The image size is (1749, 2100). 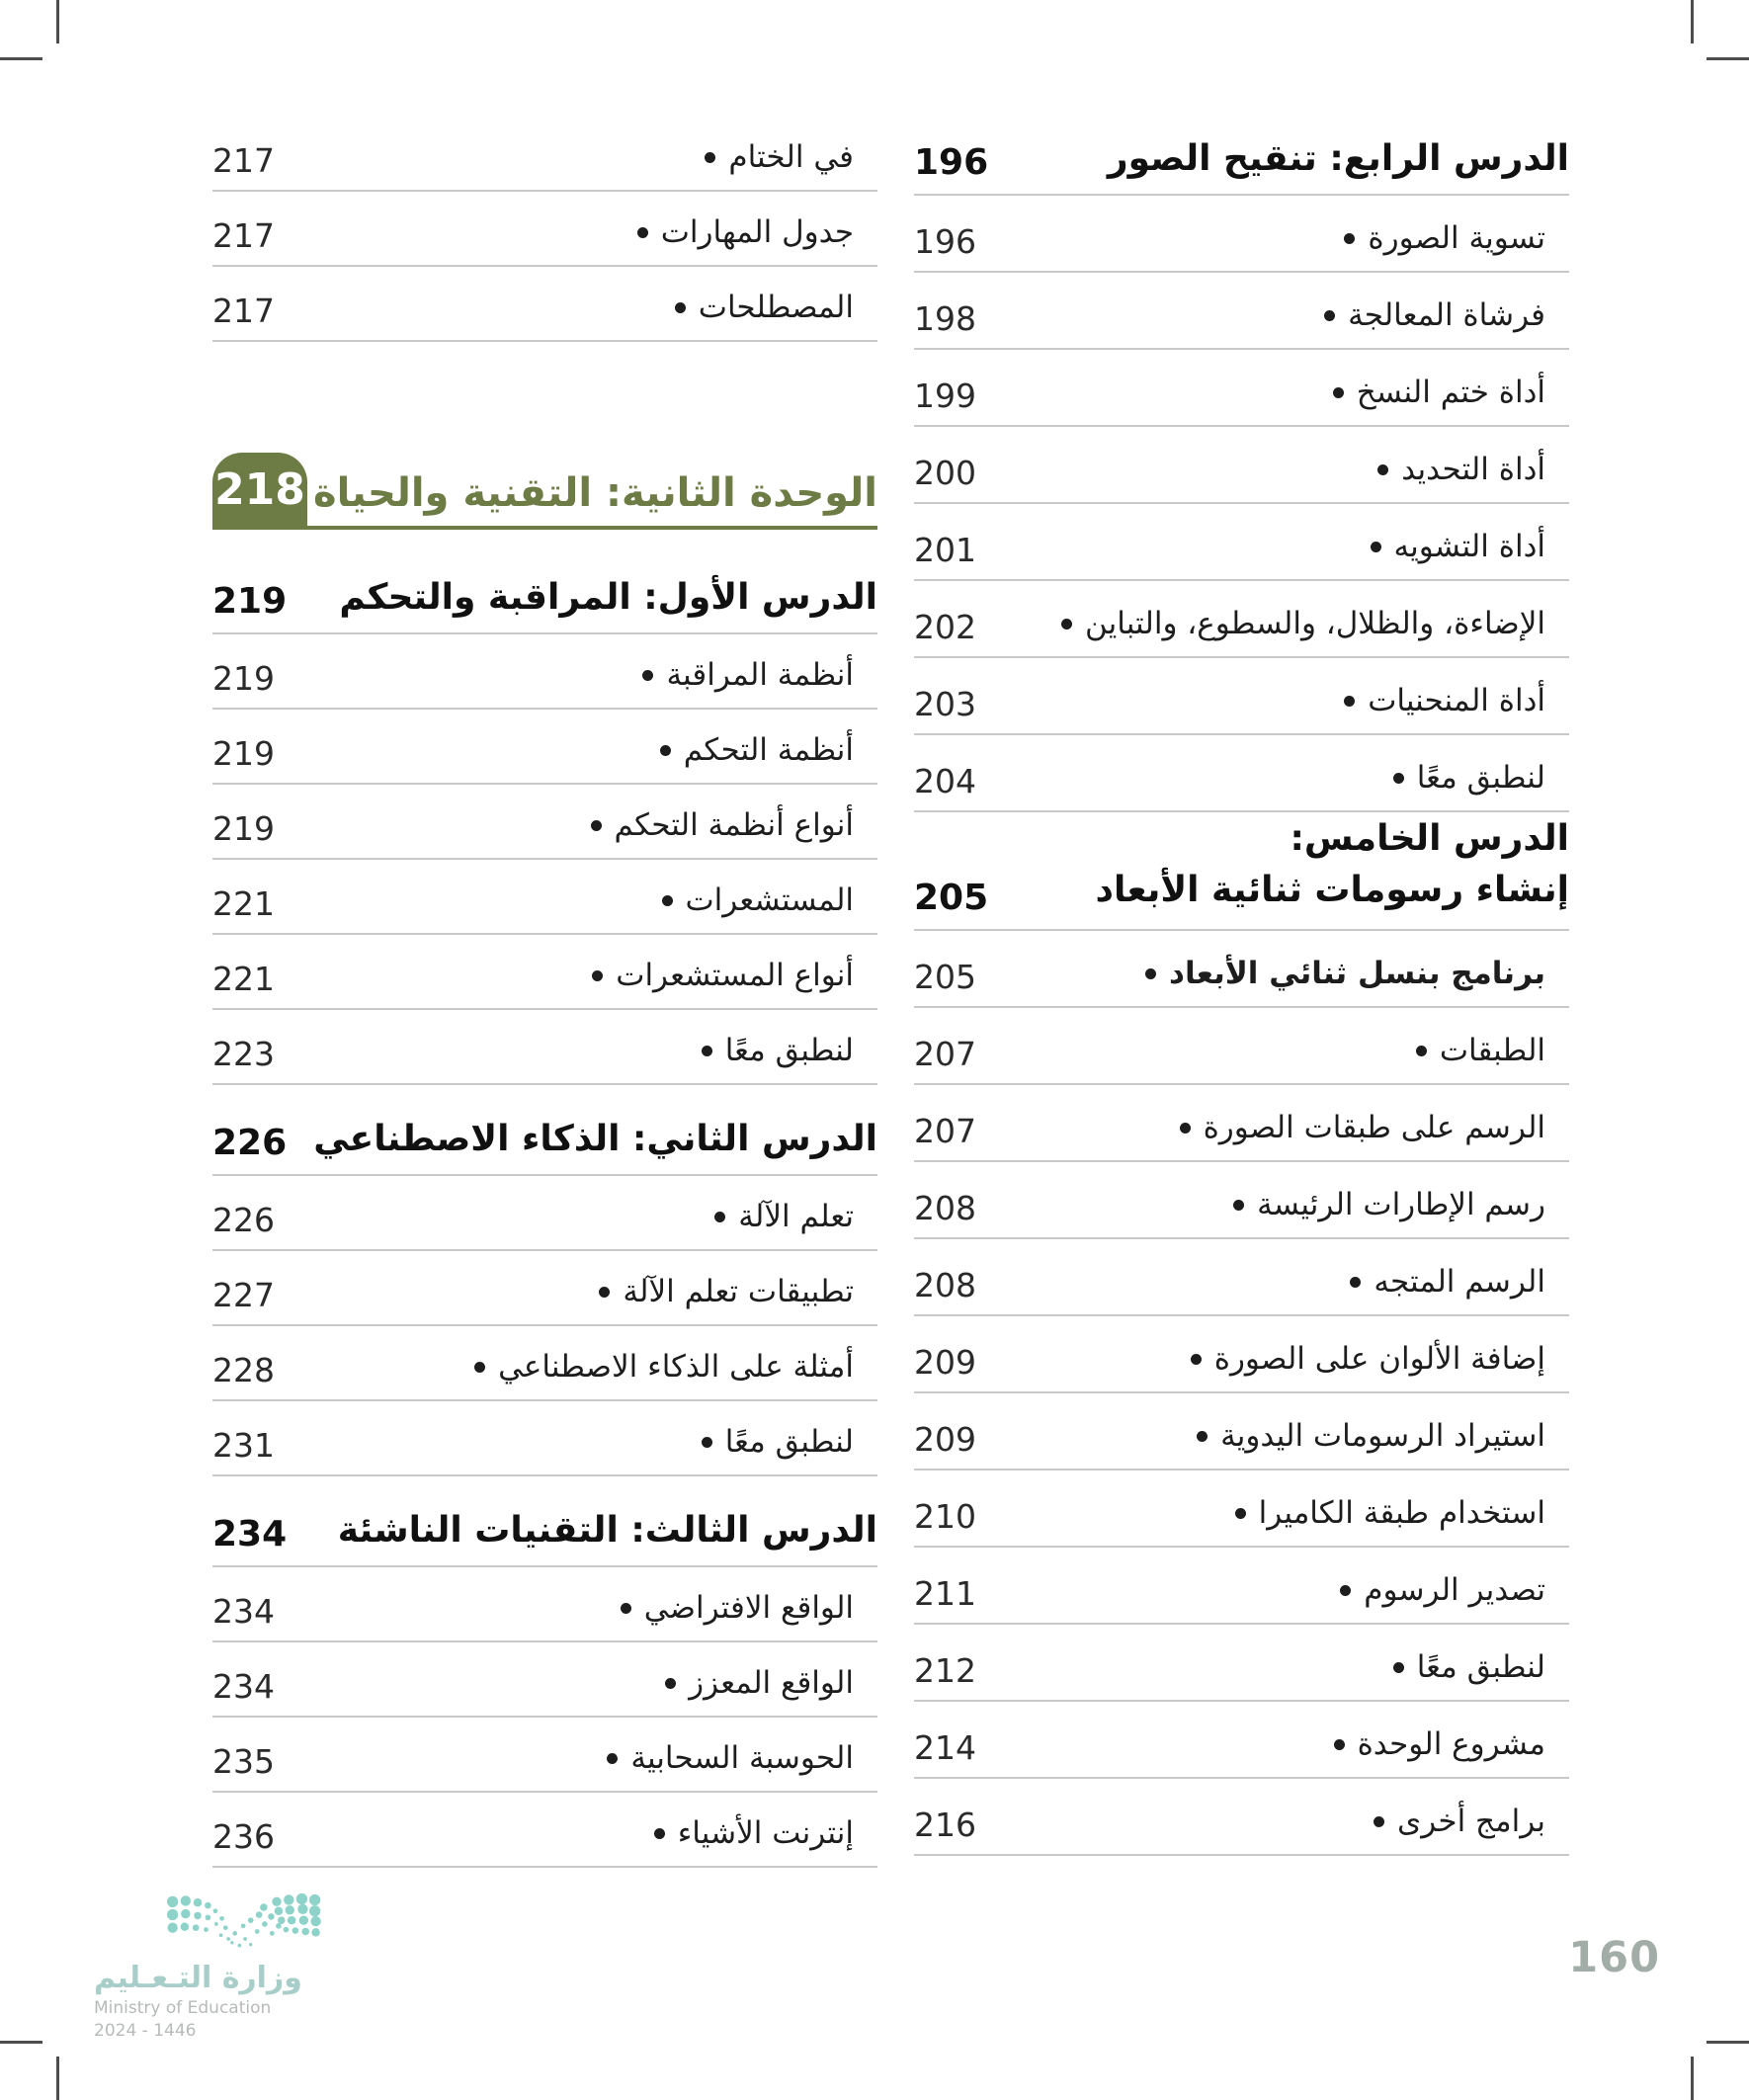 I want to click on toc-row: 221 أنواع المستشعرات, so click(x=544, y=972).